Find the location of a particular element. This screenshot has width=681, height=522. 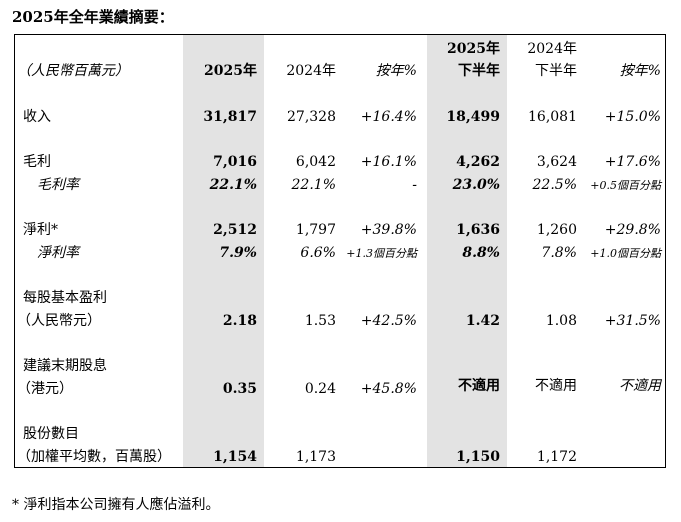

cell-shares-h2024: 1,172 is located at coordinates (556, 457).